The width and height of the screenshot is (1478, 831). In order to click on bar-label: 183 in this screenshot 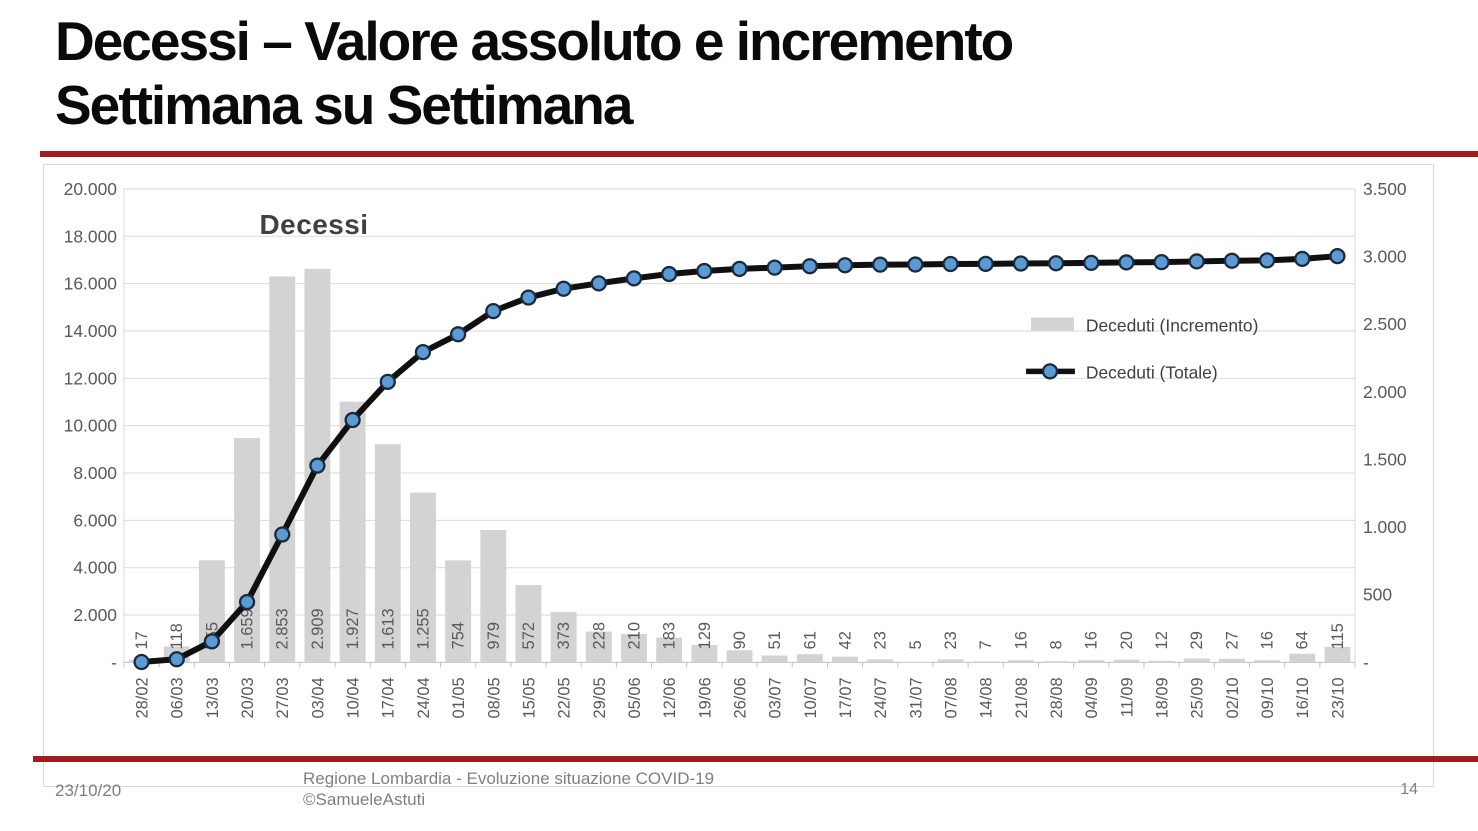, I will do `click(670, 635)`.